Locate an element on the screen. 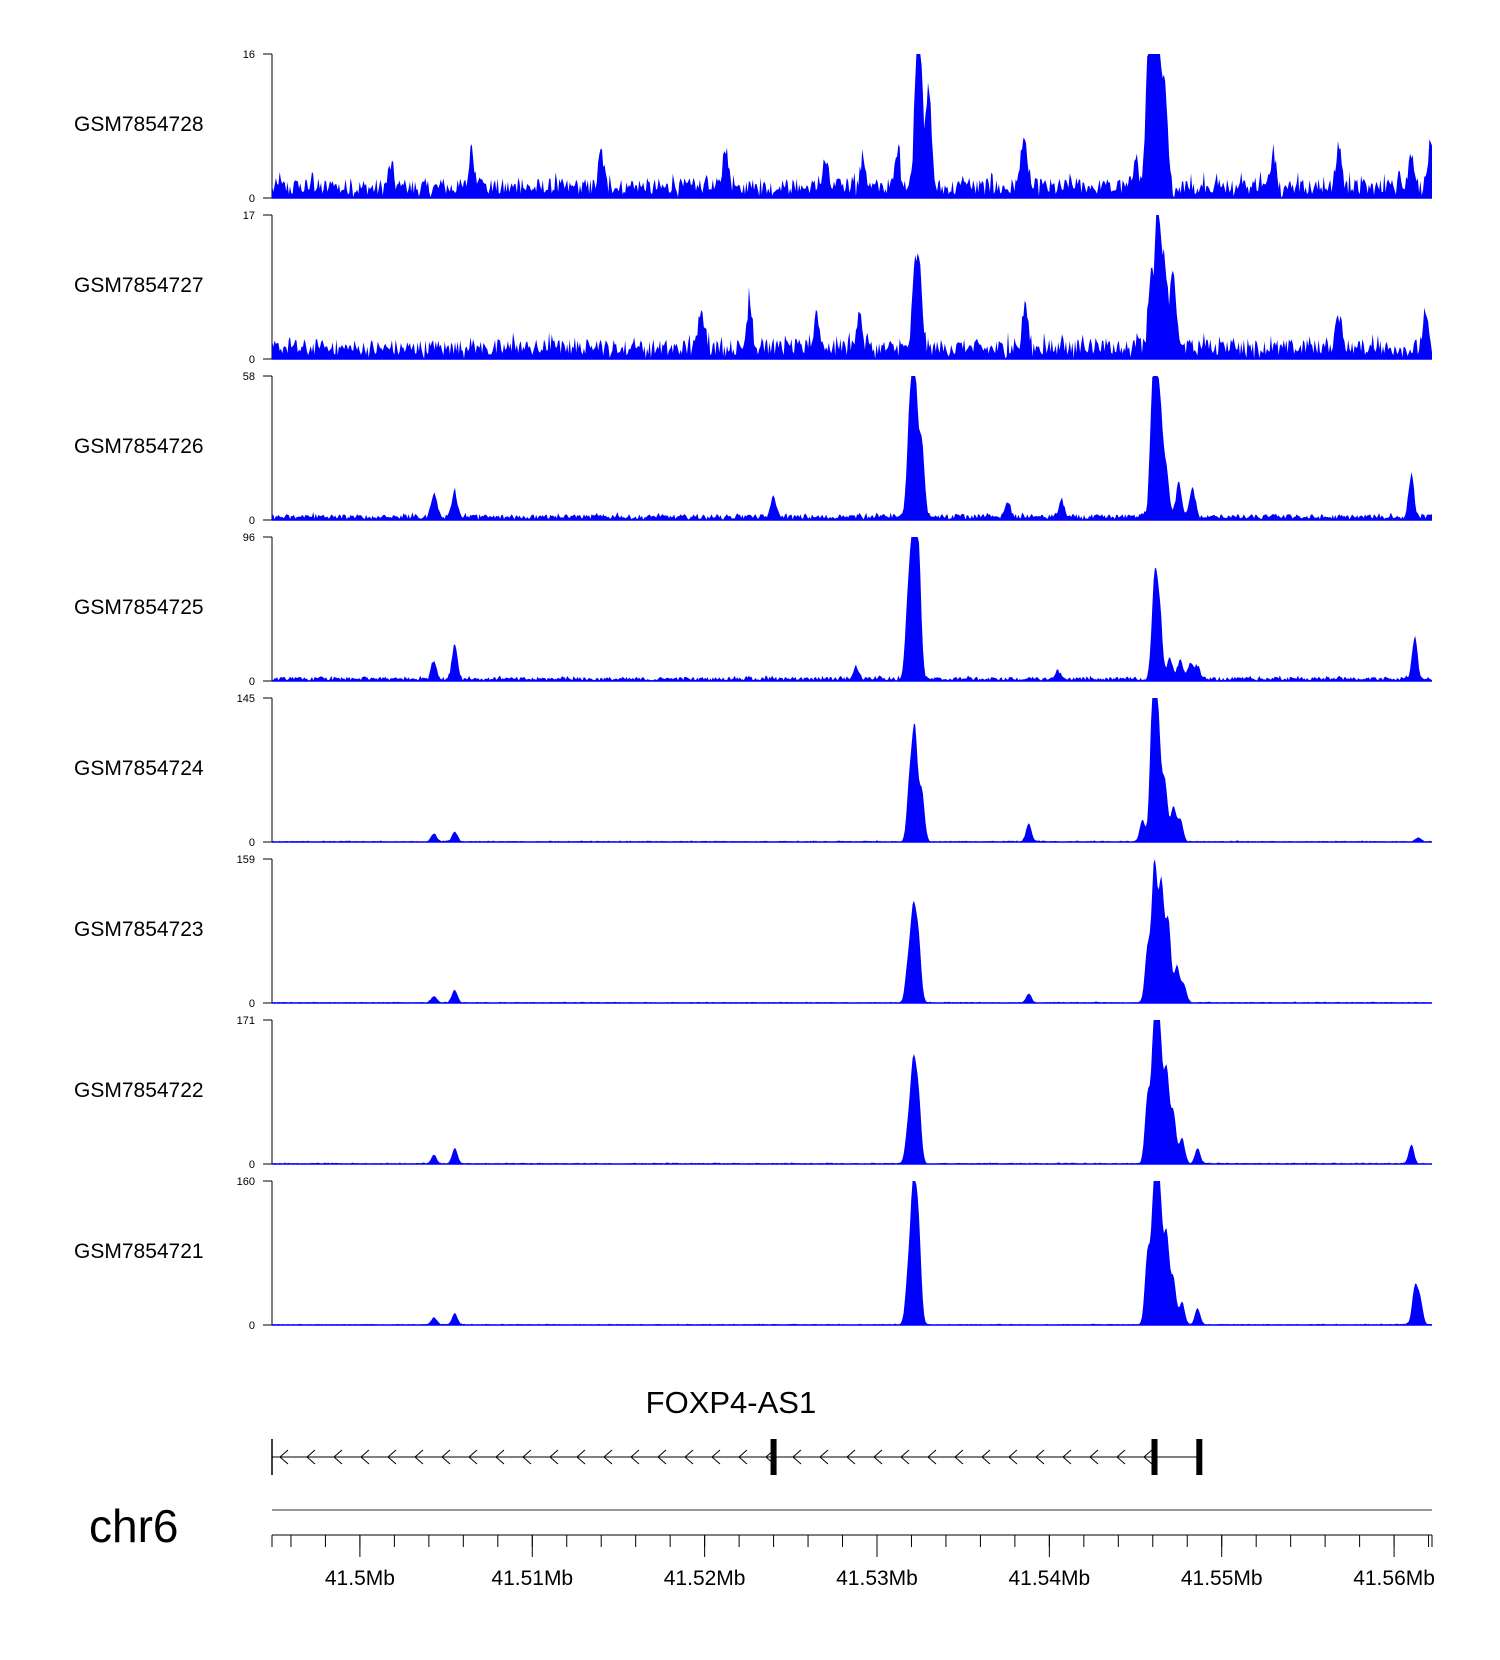 Image resolution: width=1500 pixels, height=1660 pixels. track-GSM7854728: 16 0 GSM7854728 is located at coordinates (753, 127).